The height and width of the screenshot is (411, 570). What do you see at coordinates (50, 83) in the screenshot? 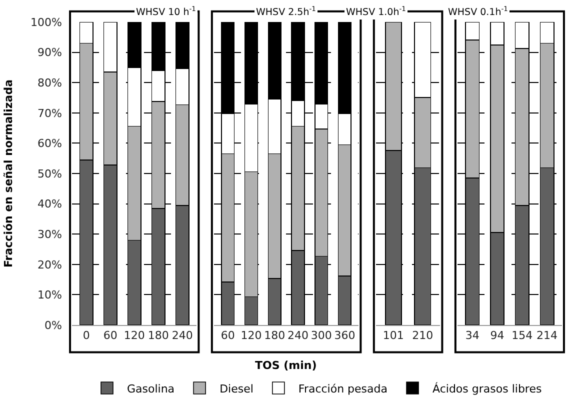
I see `y-tick-label: 80%` at bounding box center [50, 83].